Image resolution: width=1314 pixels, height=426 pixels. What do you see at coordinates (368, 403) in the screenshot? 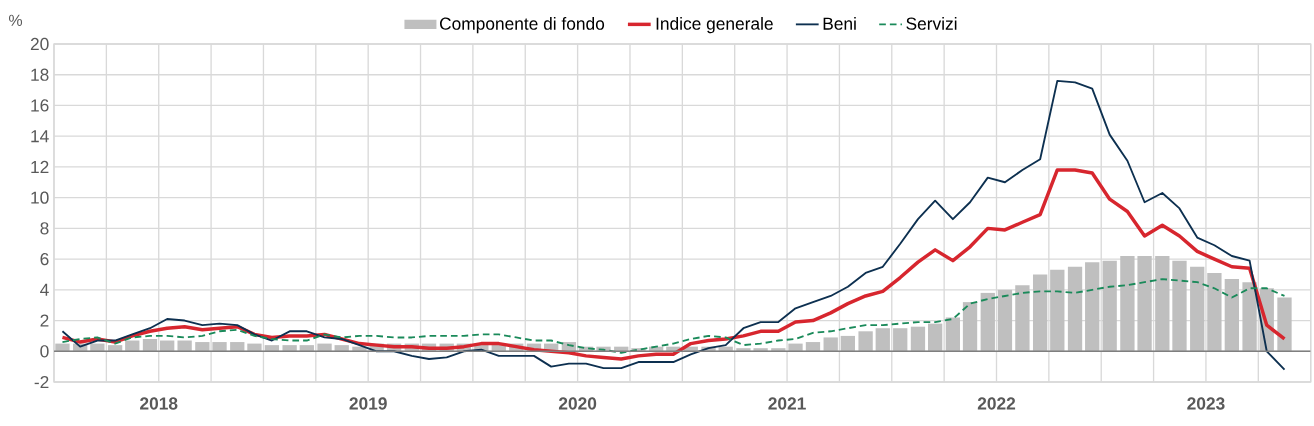
I see `x-tick-label: 2019` at bounding box center [368, 403].